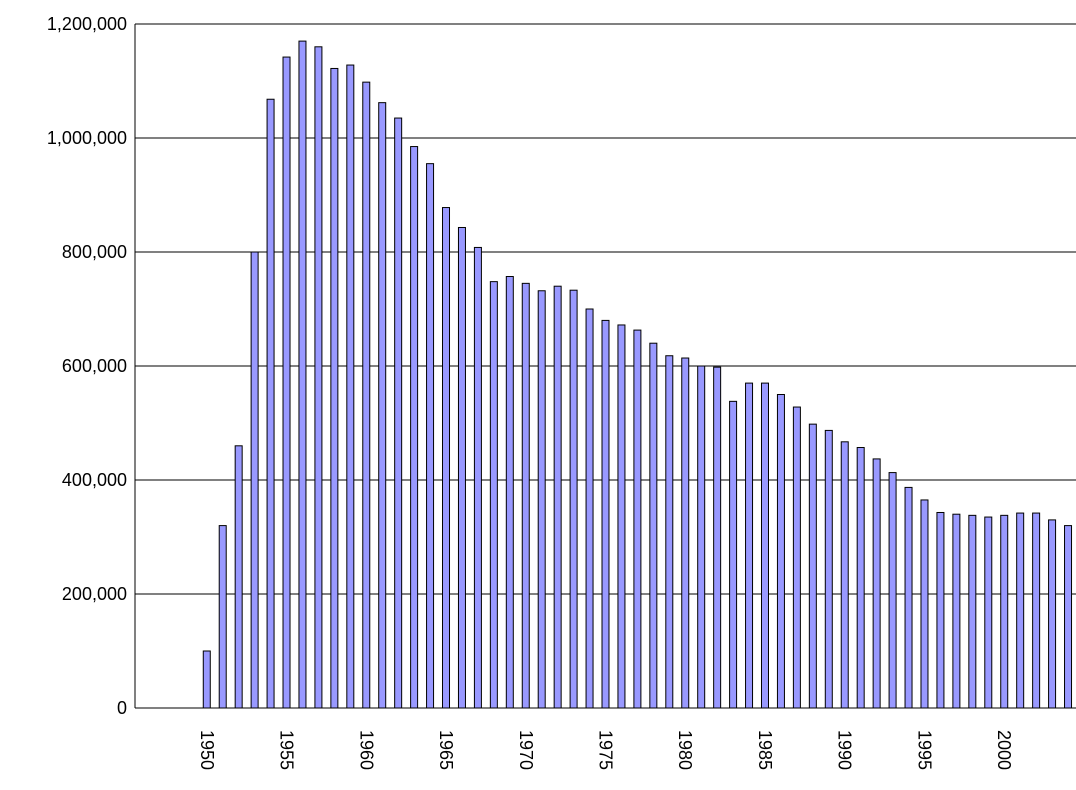 This screenshot has height=790, width=1076. I want to click on y-tick-label: 800,000, so click(94, 252).